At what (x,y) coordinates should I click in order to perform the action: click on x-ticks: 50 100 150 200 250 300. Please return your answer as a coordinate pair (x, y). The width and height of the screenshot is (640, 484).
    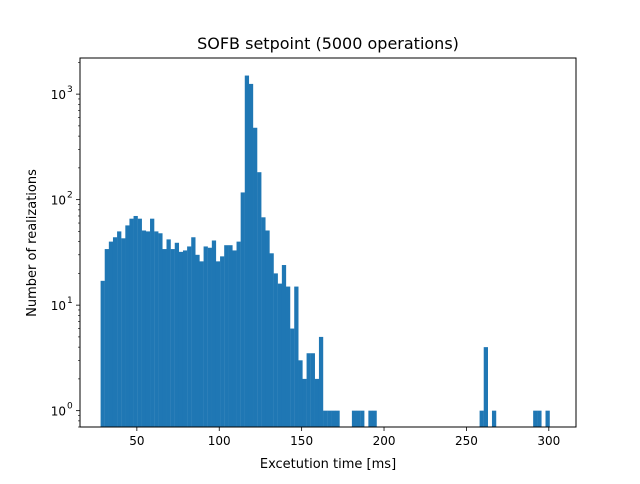
    Looking at the image, I should click on (344, 437).